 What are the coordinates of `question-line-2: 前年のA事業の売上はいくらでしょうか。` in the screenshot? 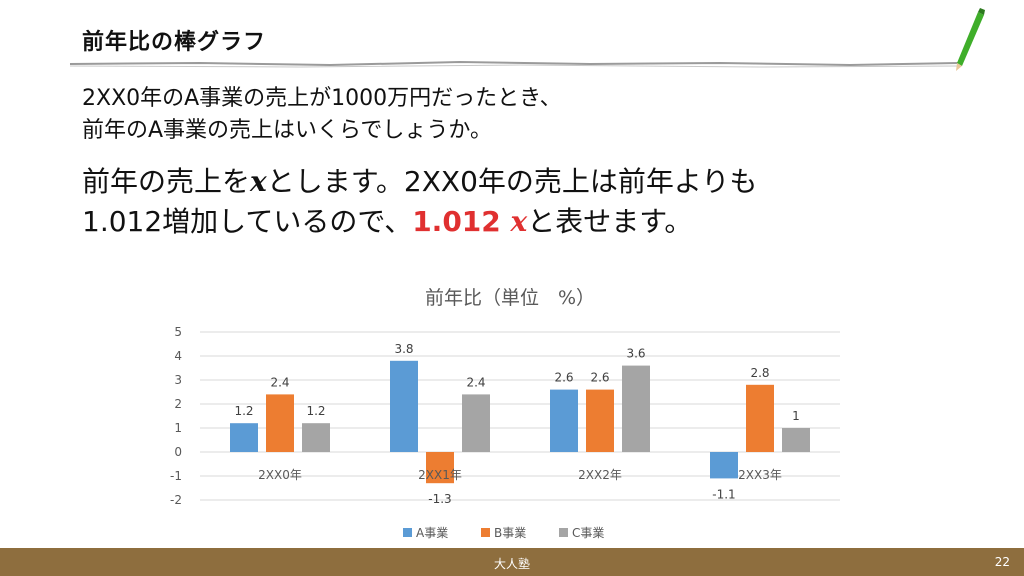 It's located at (287, 130).